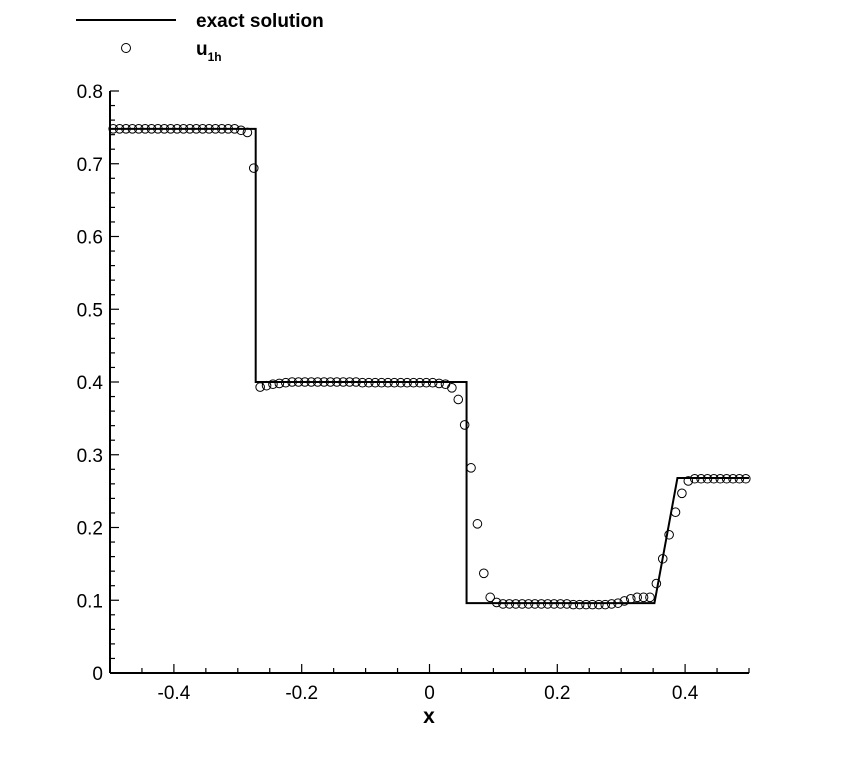  I want to click on x-tick-label: -0.2, so click(301, 693).